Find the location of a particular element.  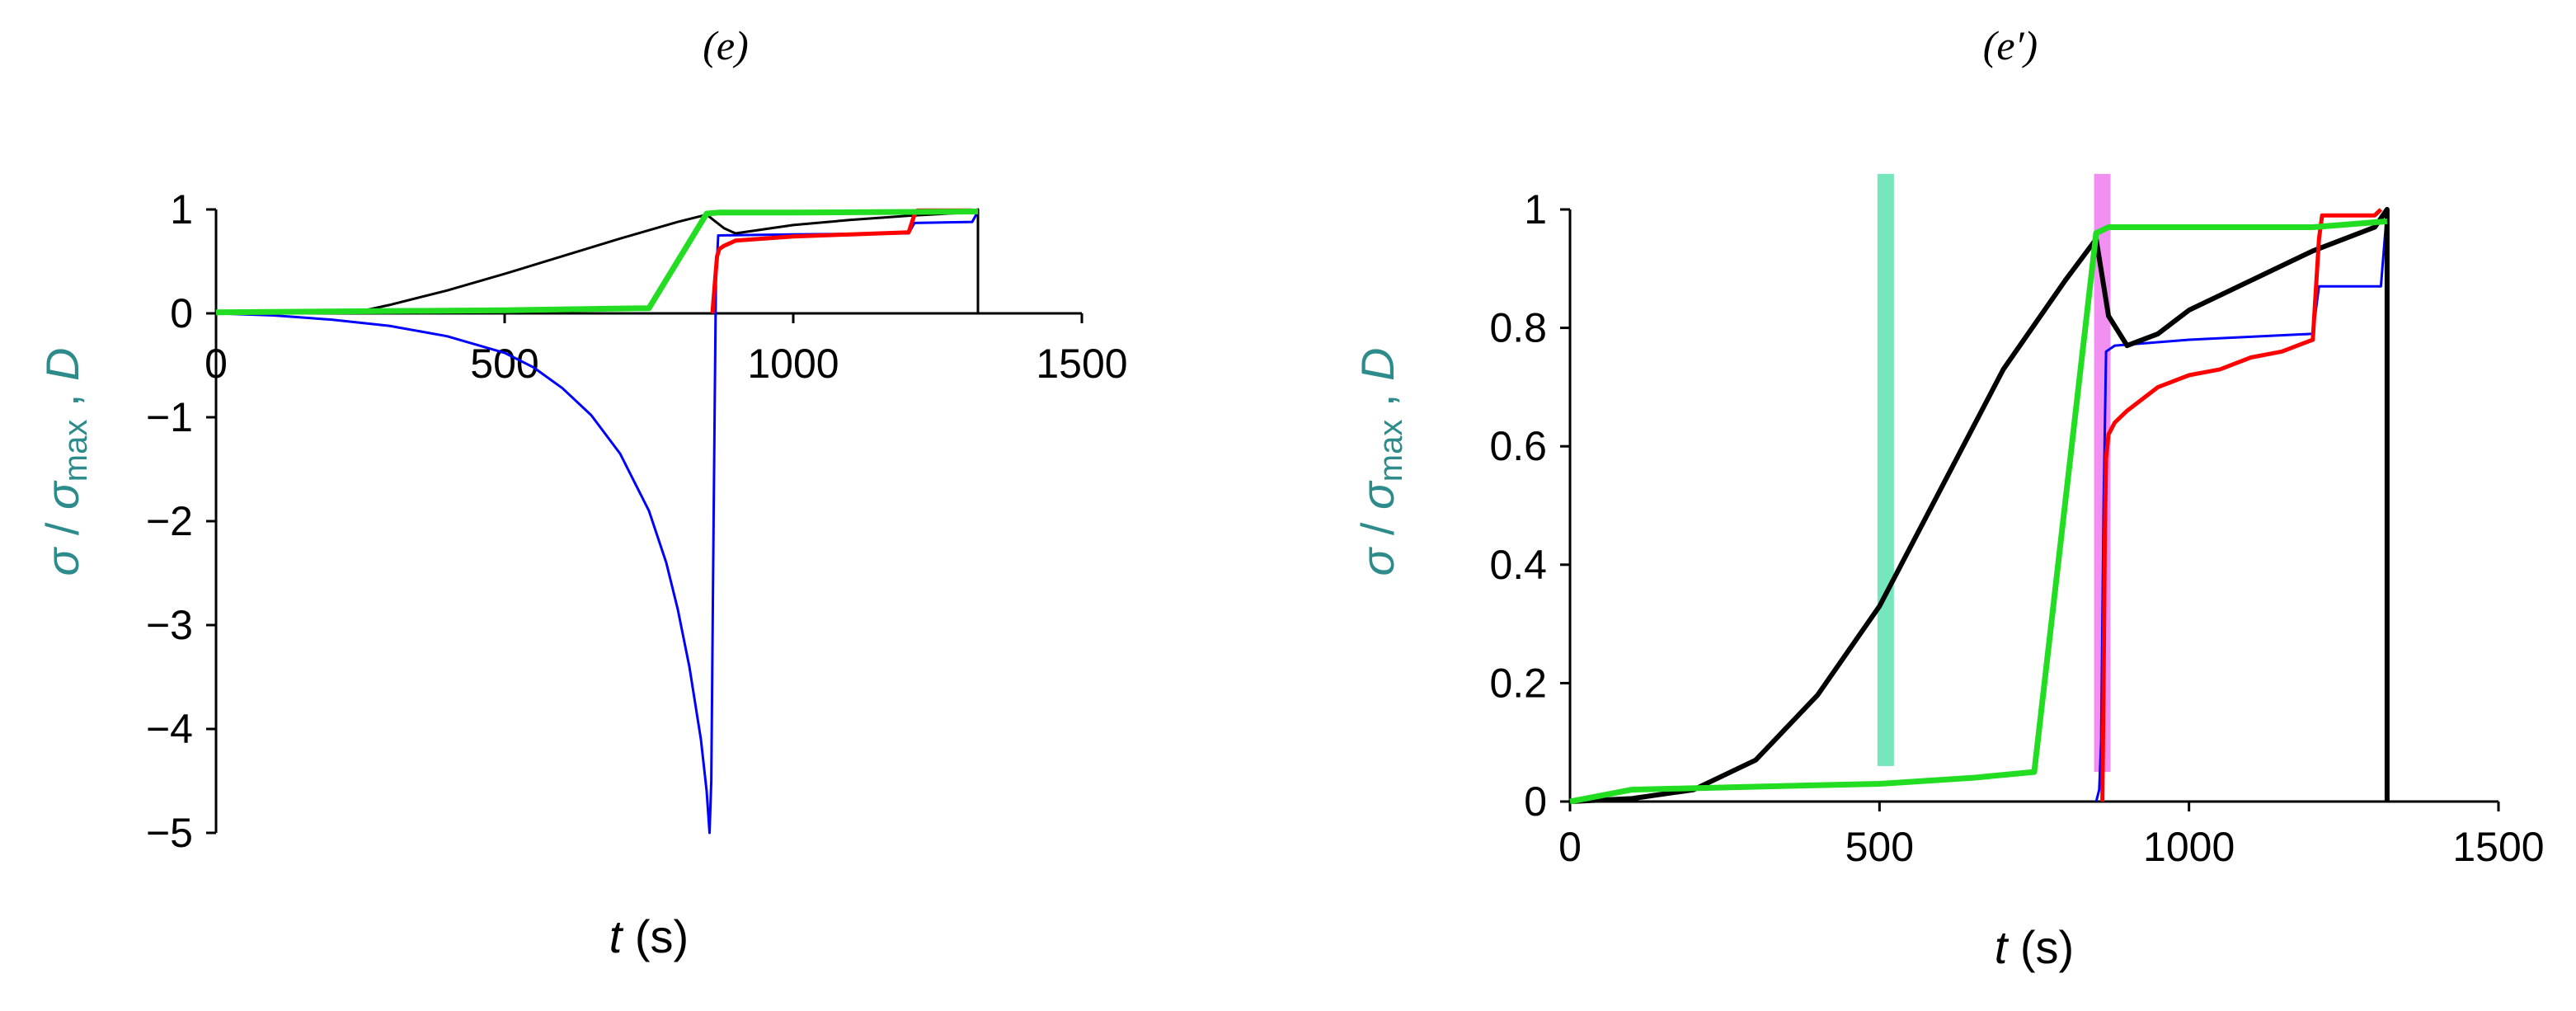

panel-label: (e) is located at coordinates (726, 45).